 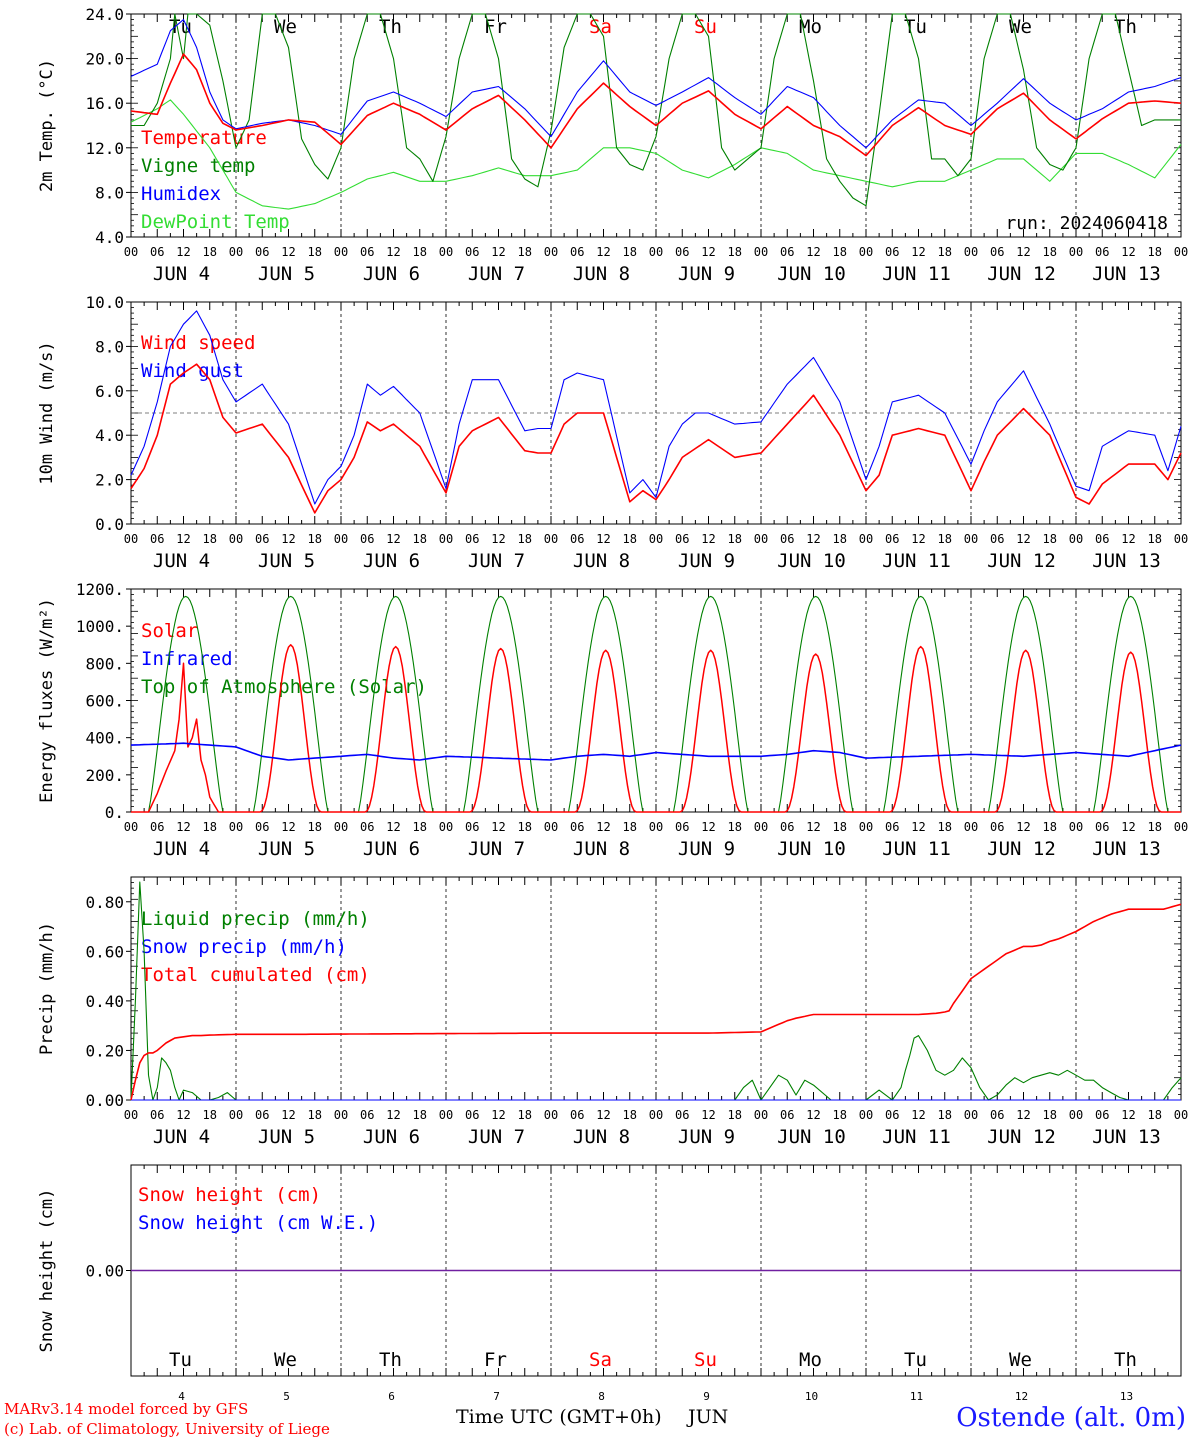 What do you see at coordinates (390, 27) in the screenshot?
I see `weekday-label-top: Th` at bounding box center [390, 27].